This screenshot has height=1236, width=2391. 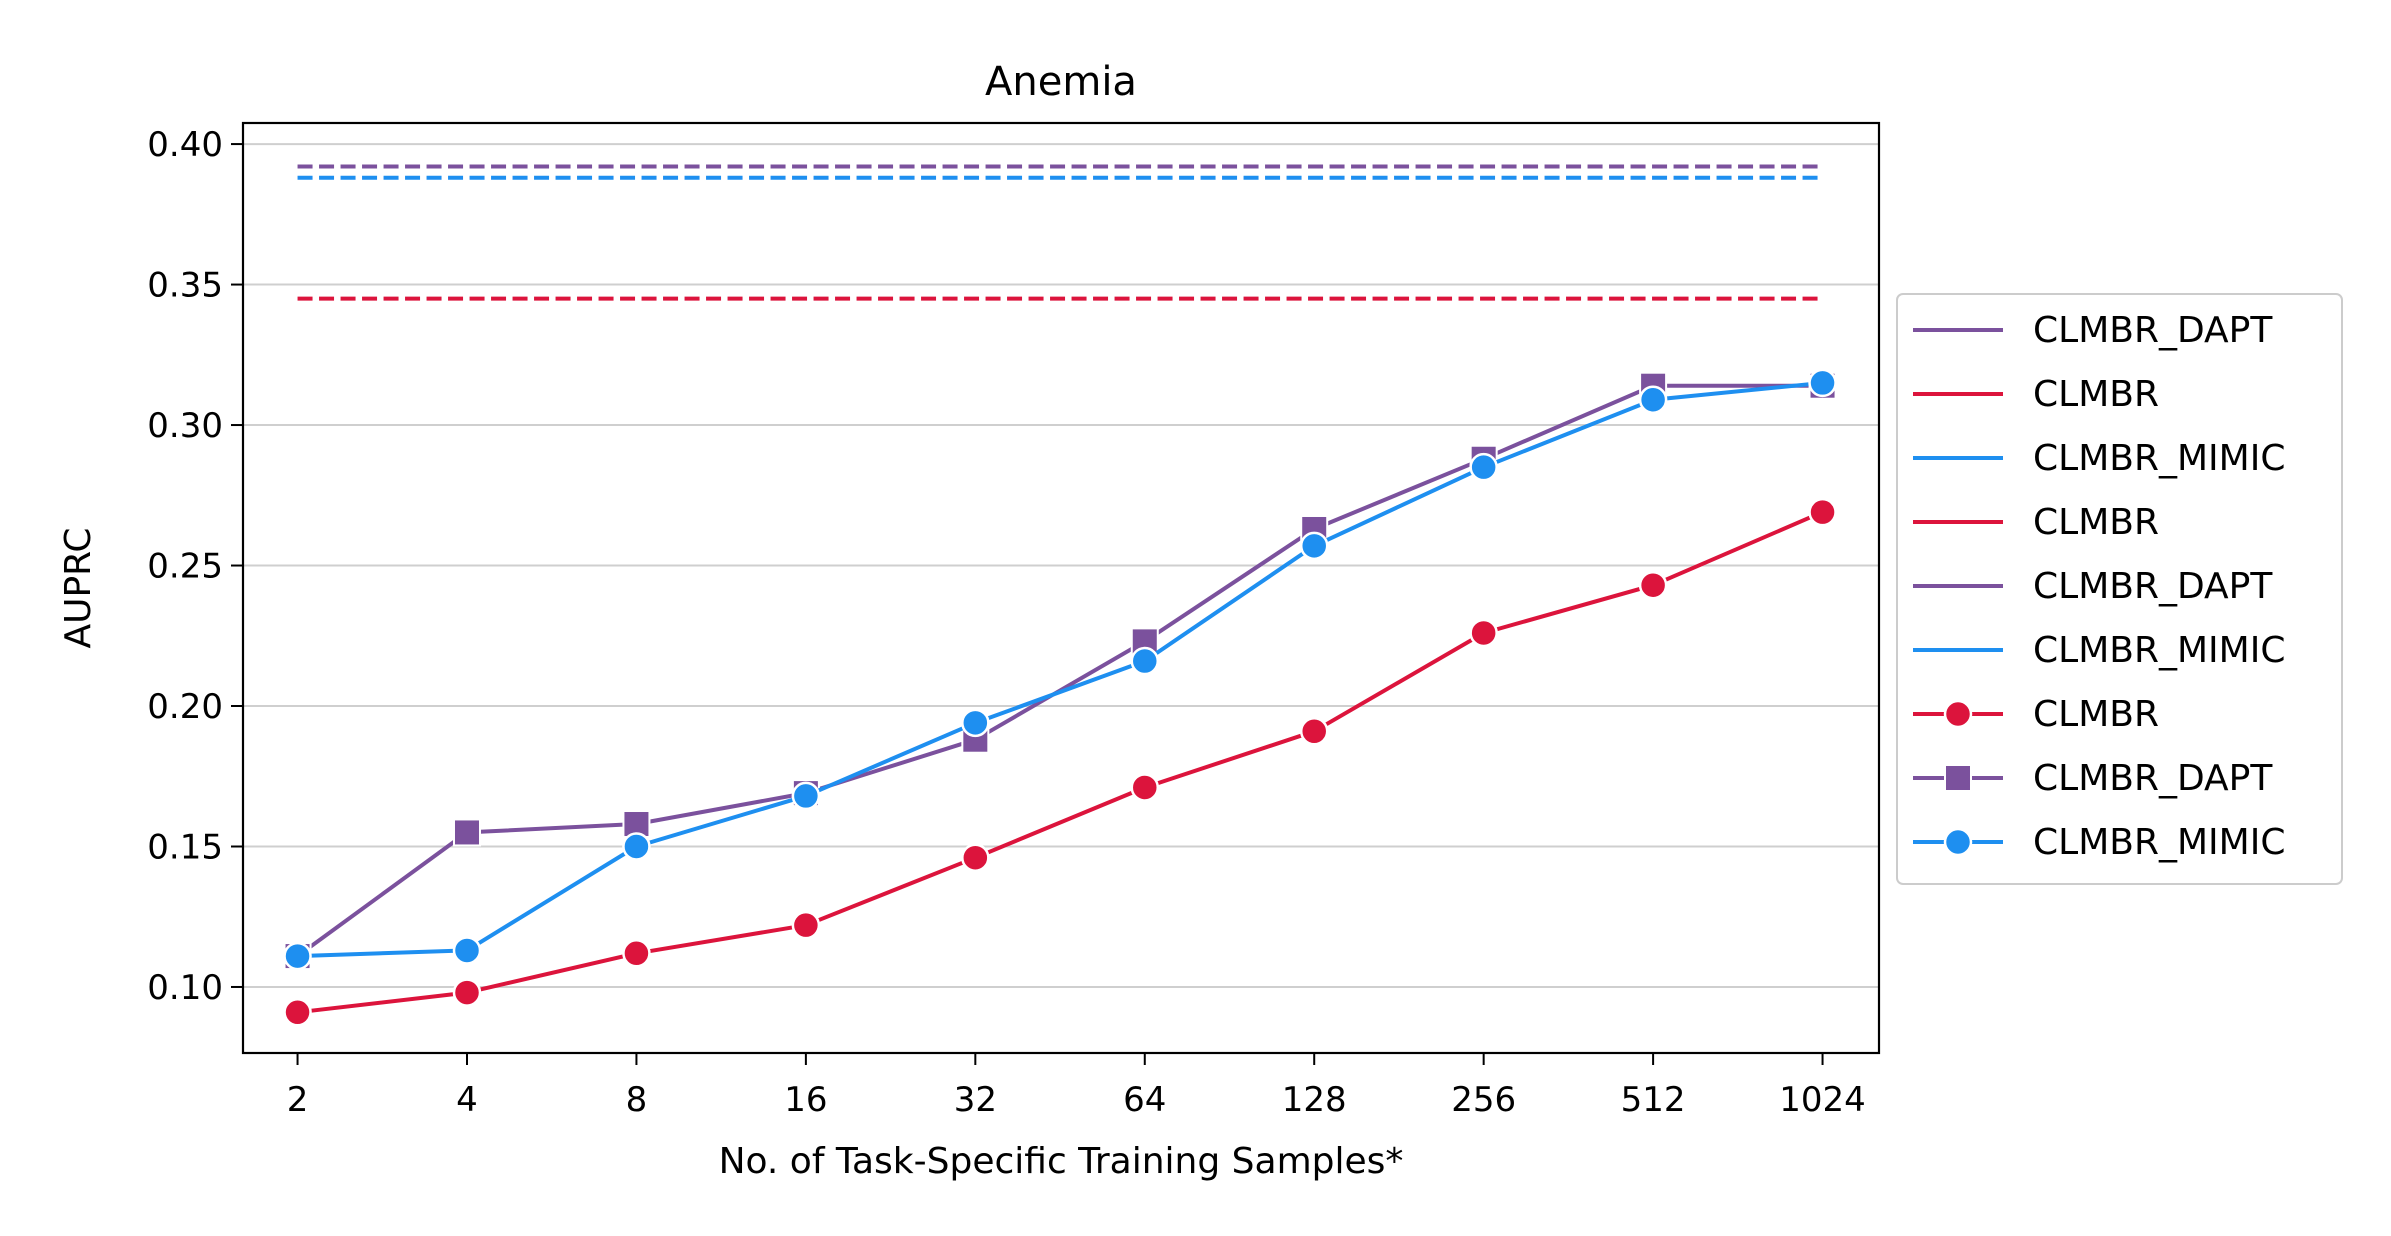 I want to click on y-tick-label: 0.25, so click(x=185, y=567).